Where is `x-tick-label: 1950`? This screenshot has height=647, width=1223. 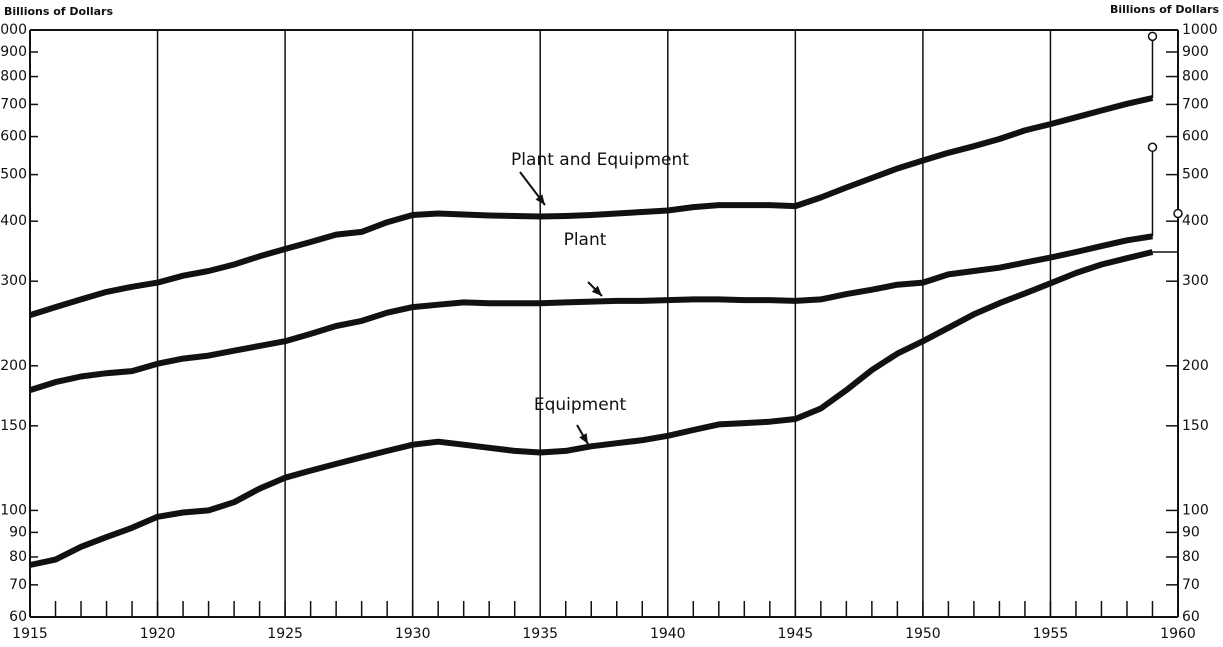
x-tick-label: 1950 is located at coordinates (923, 634).